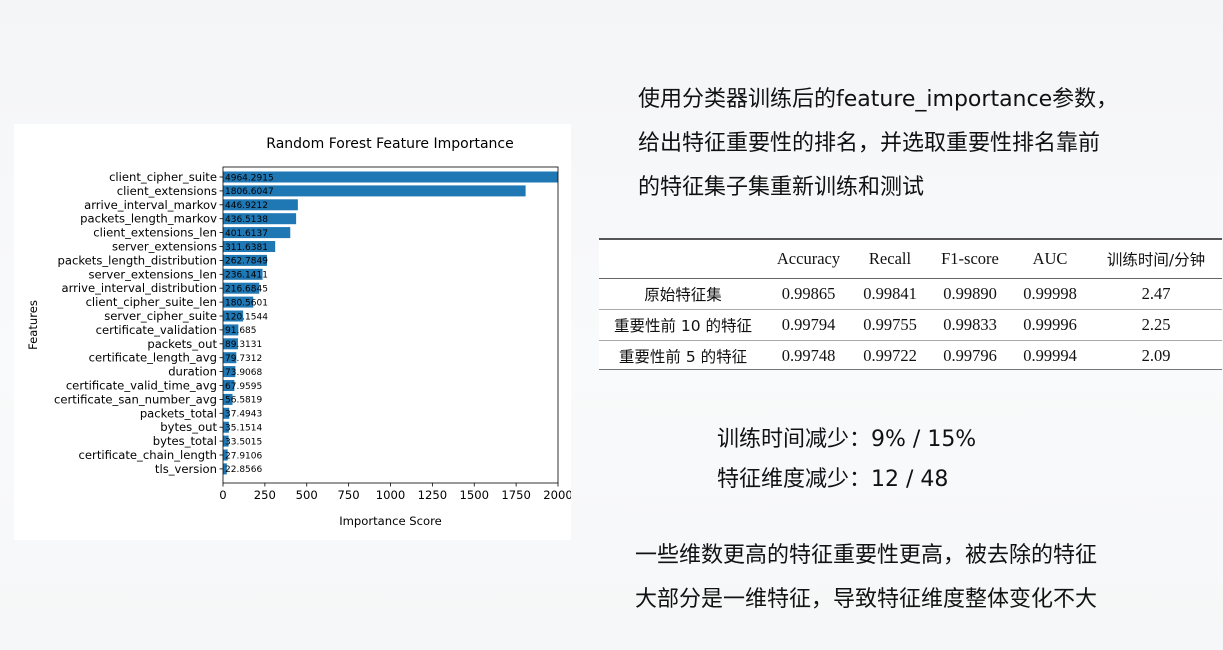 This screenshot has width=1223, height=650. What do you see at coordinates (1156, 259) in the screenshot?
I see `table-header-cell: 训练时间/分钟` at bounding box center [1156, 259].